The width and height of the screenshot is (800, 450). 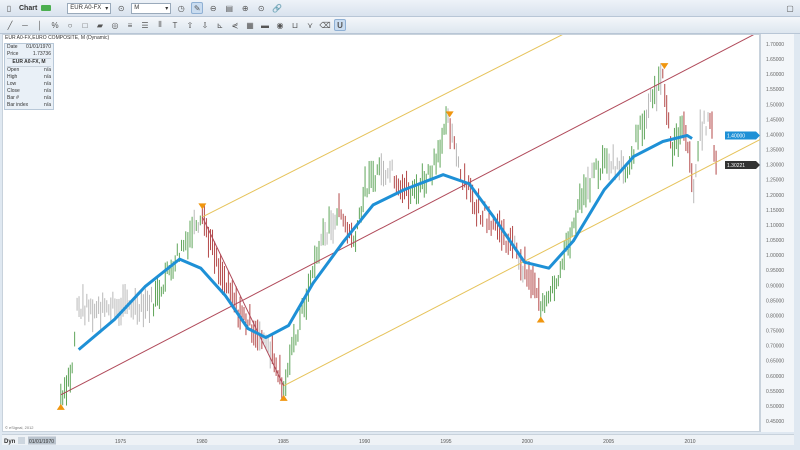 What do you see at coordinates (250, 25) in the screenshot?
I see `grid-tool-icon: ▦` at bounding box center [250, 25].